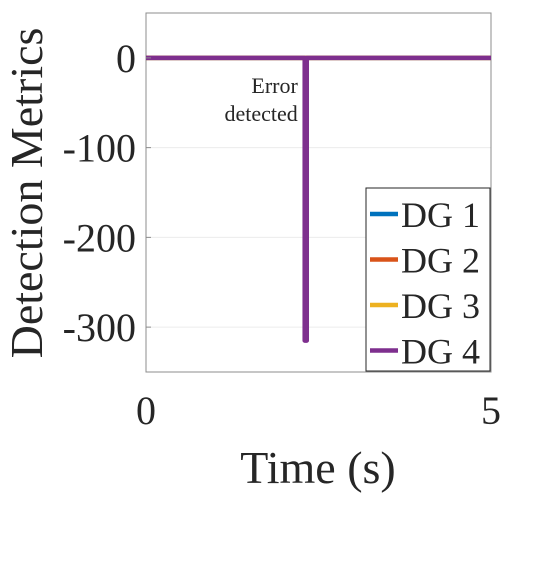  Describe the element at coordinates (440, 352) in the screenshot. I see `legend-label-4: DG 4` at that location.